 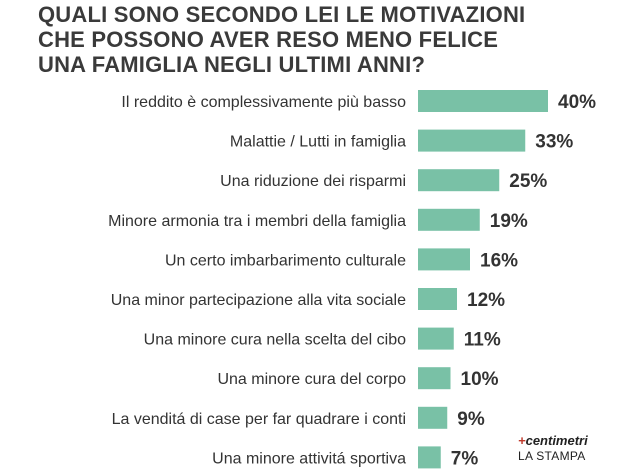 What do you see at coordinates (268, 39) in the screenshot?
I see `chart-title-line: CHE POSSONO AVER RESO MENO FELICE` at bounding box center [268, 39].